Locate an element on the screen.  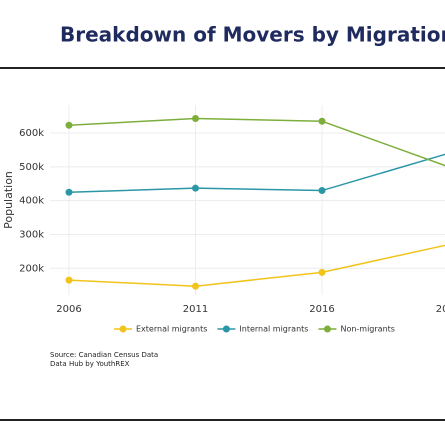
x-tick-label: 2011 is located at coordinates (195, 309).